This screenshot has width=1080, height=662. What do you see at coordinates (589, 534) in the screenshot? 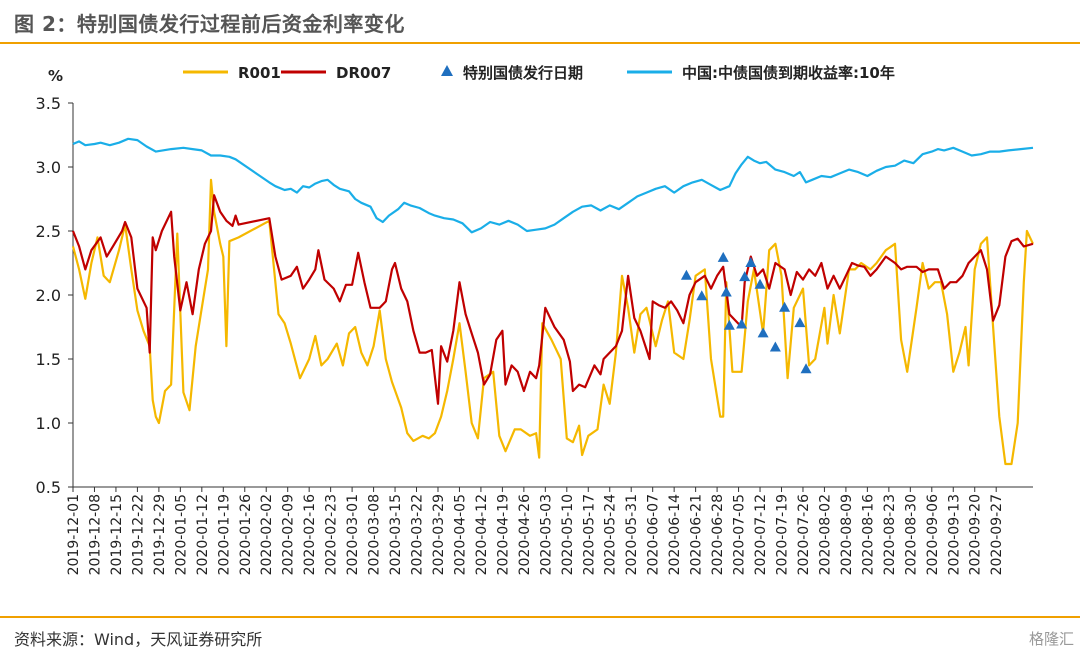
I see `x-tick-label: 2020-05-17` at bounding box center [589, 534].